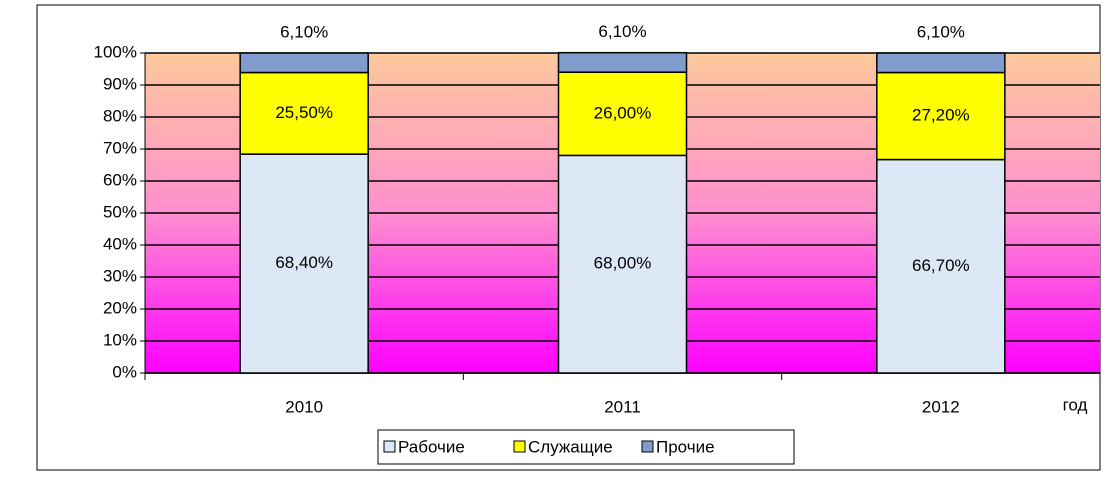 This screenshot has width=1109, height=480. Describe the element at coordinates (120, 339) in the screenshot. I see `y-tick-label: 10%` at that location.